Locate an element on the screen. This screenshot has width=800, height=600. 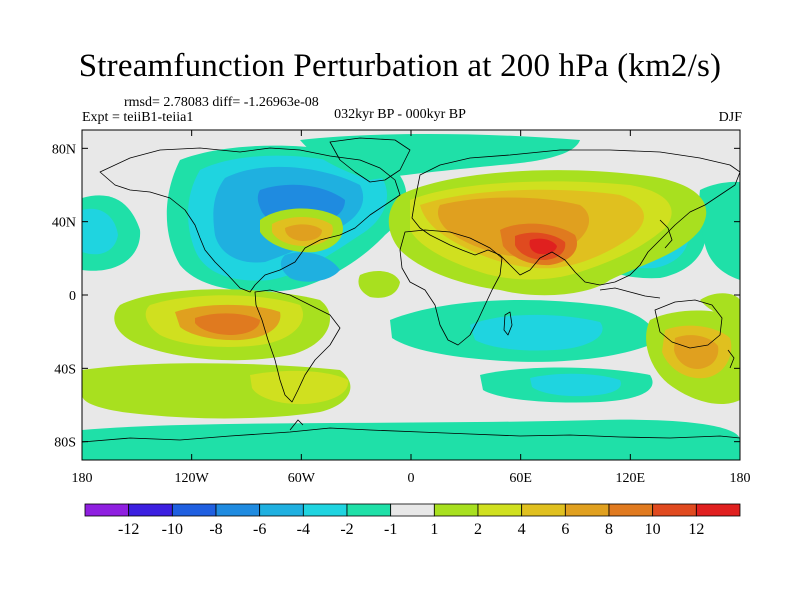
coast-madagascar is located at coordinates (508, 323).